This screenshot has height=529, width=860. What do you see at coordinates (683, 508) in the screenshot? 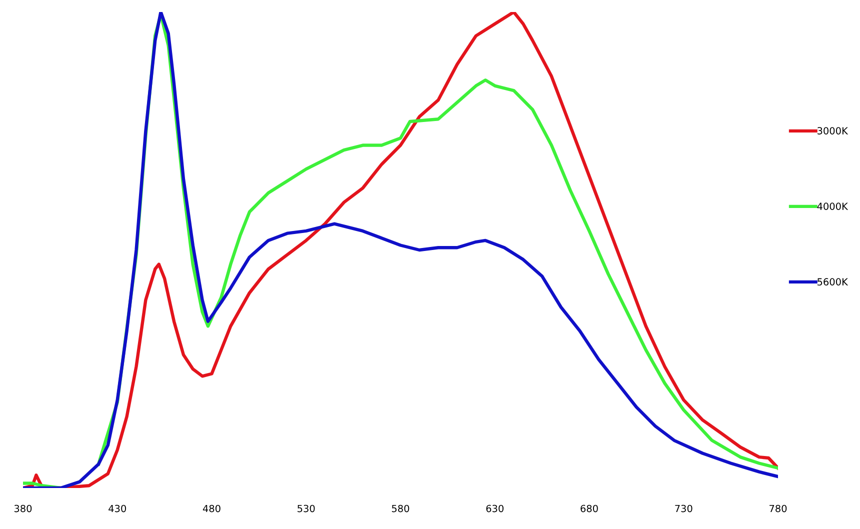
I see `x-tick-label: 730` at bounding box center [683, 508].